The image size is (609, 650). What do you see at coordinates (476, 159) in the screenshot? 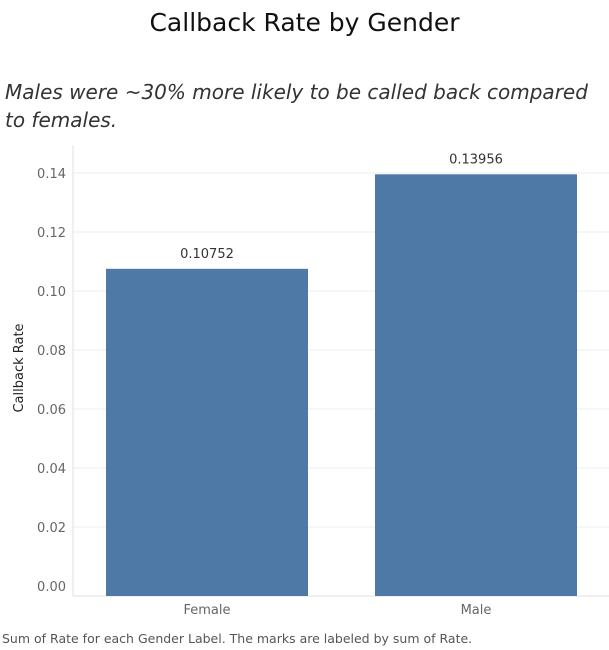
I see `data-label: 0.13956` at bounding box center [476, 159].